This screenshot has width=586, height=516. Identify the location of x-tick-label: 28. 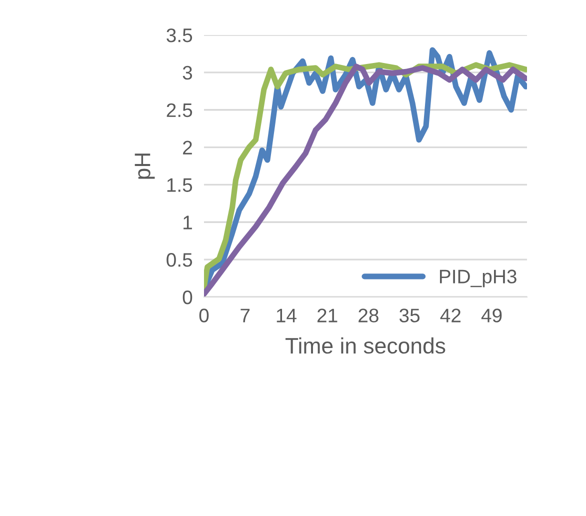
(368, 315).